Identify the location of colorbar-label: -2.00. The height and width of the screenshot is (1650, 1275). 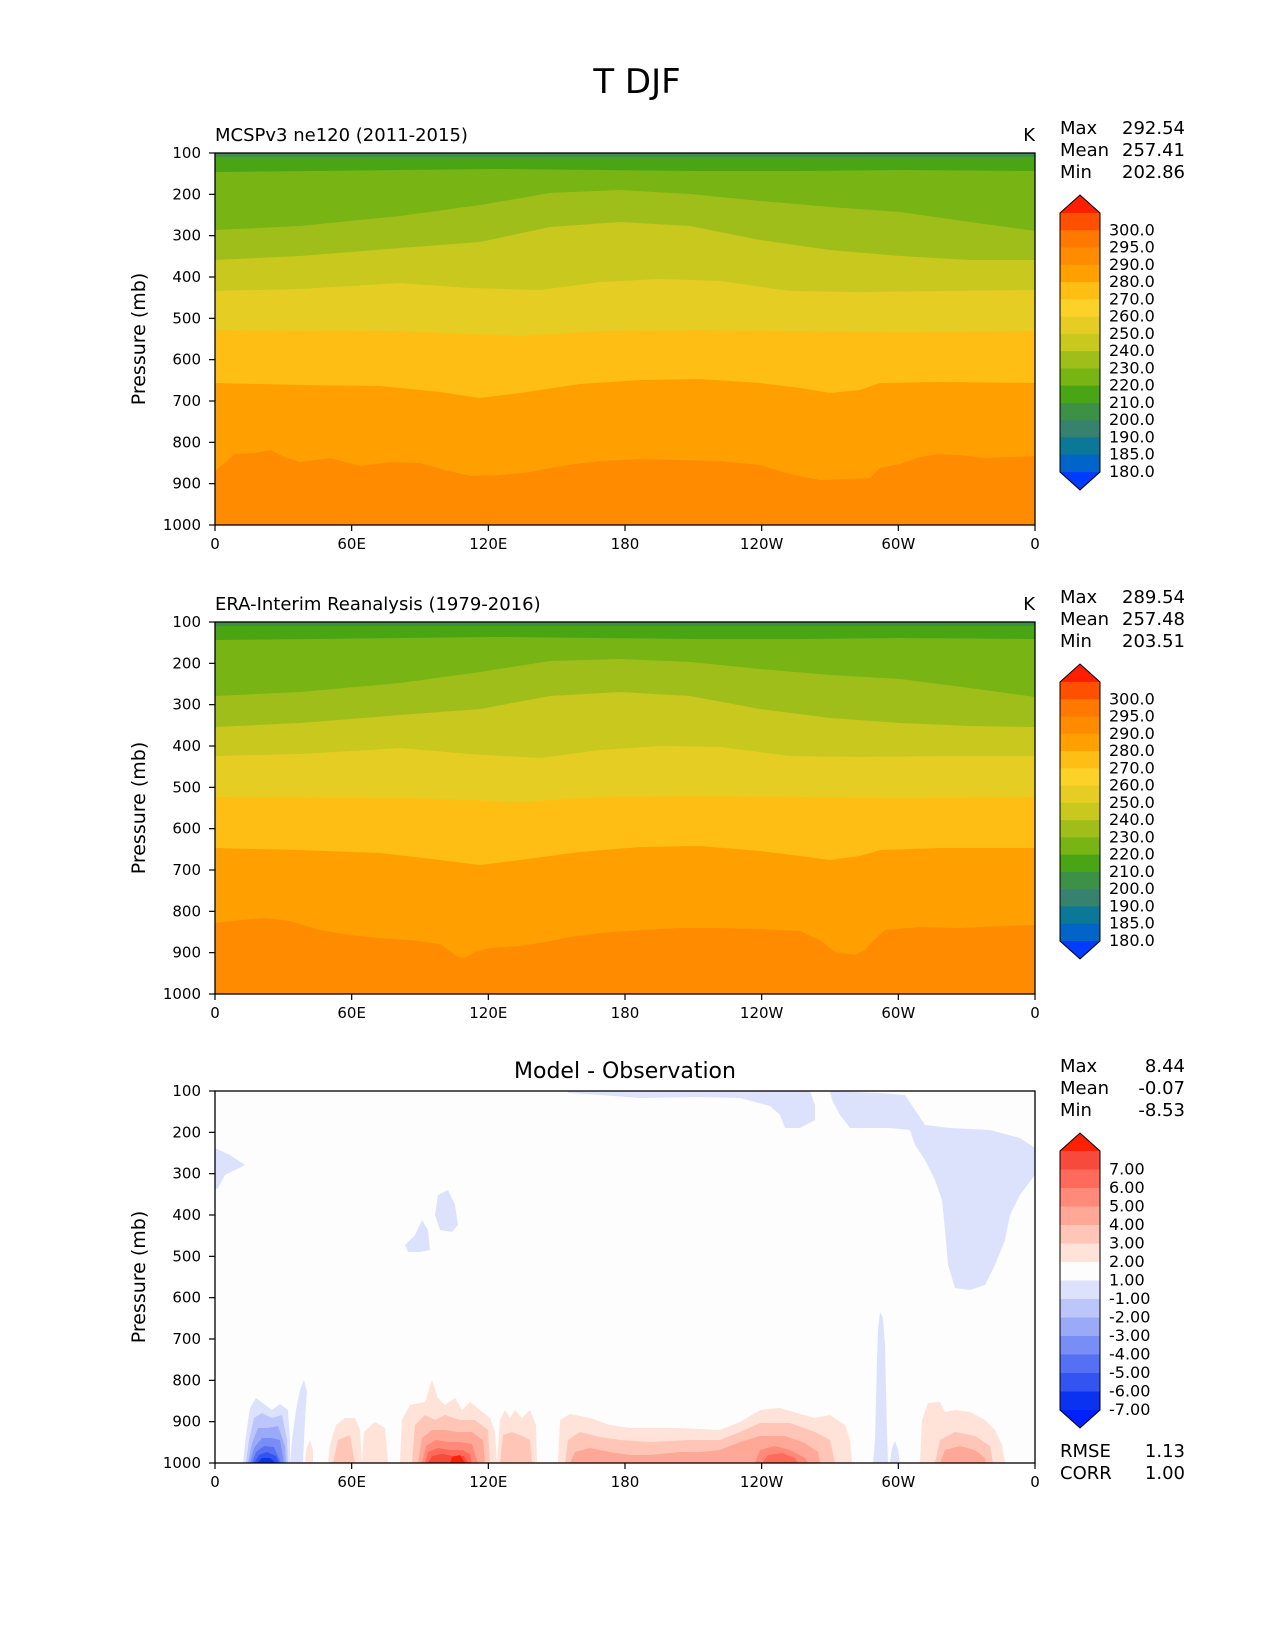
(1129, 1317).